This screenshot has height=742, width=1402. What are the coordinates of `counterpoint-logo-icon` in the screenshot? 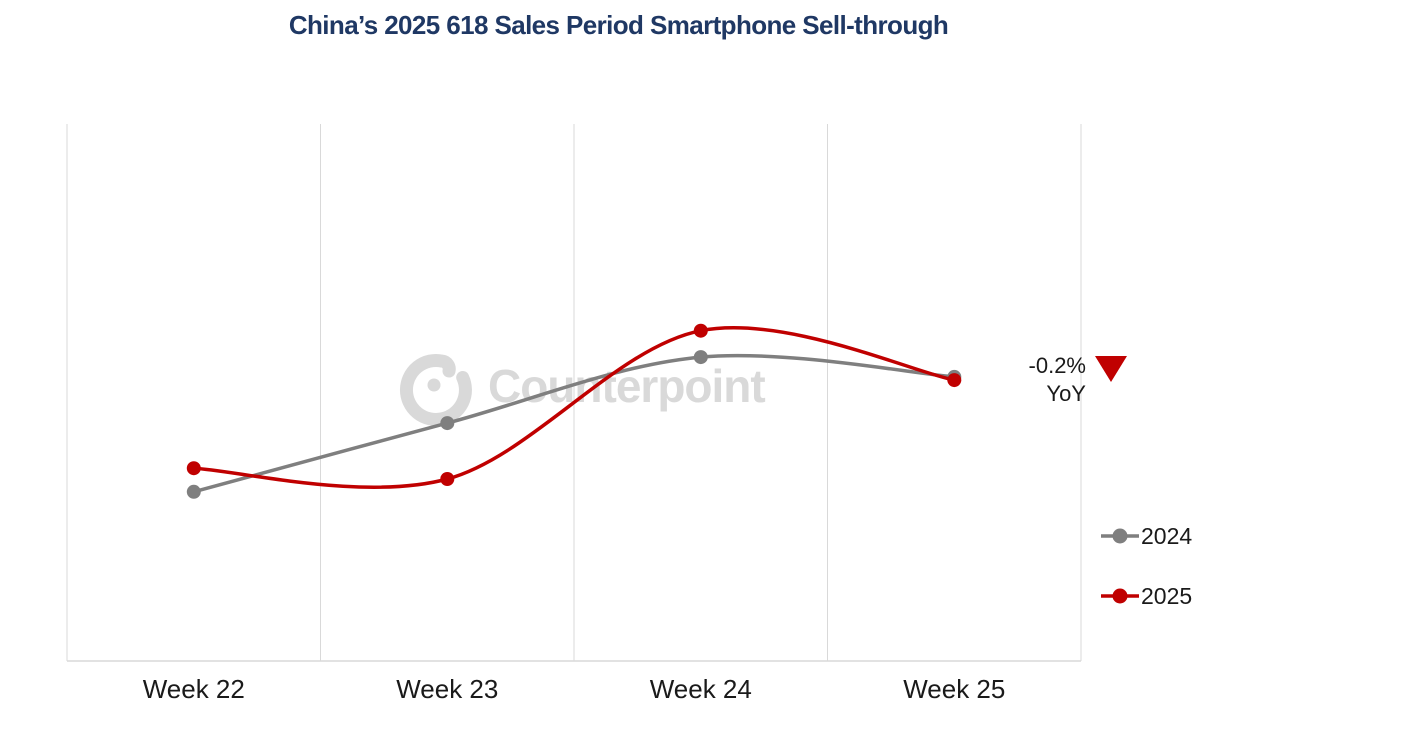 It's located at (436, 390).